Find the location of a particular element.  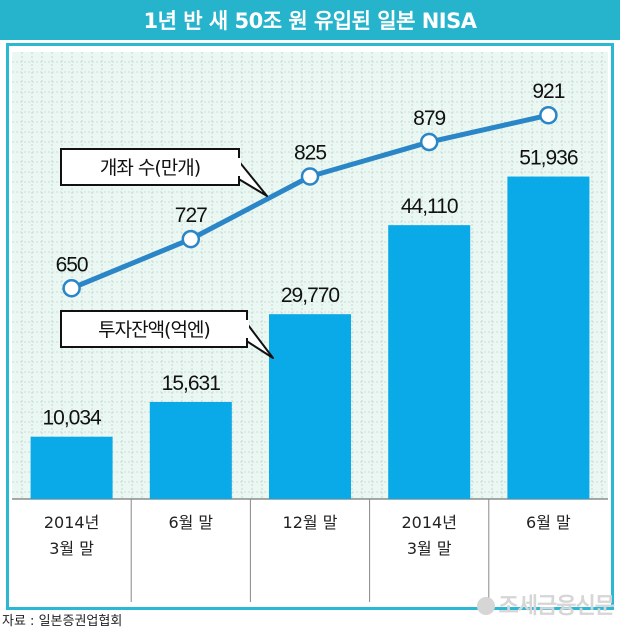

line-value-label: 825 is located at coordinates (310, 153).